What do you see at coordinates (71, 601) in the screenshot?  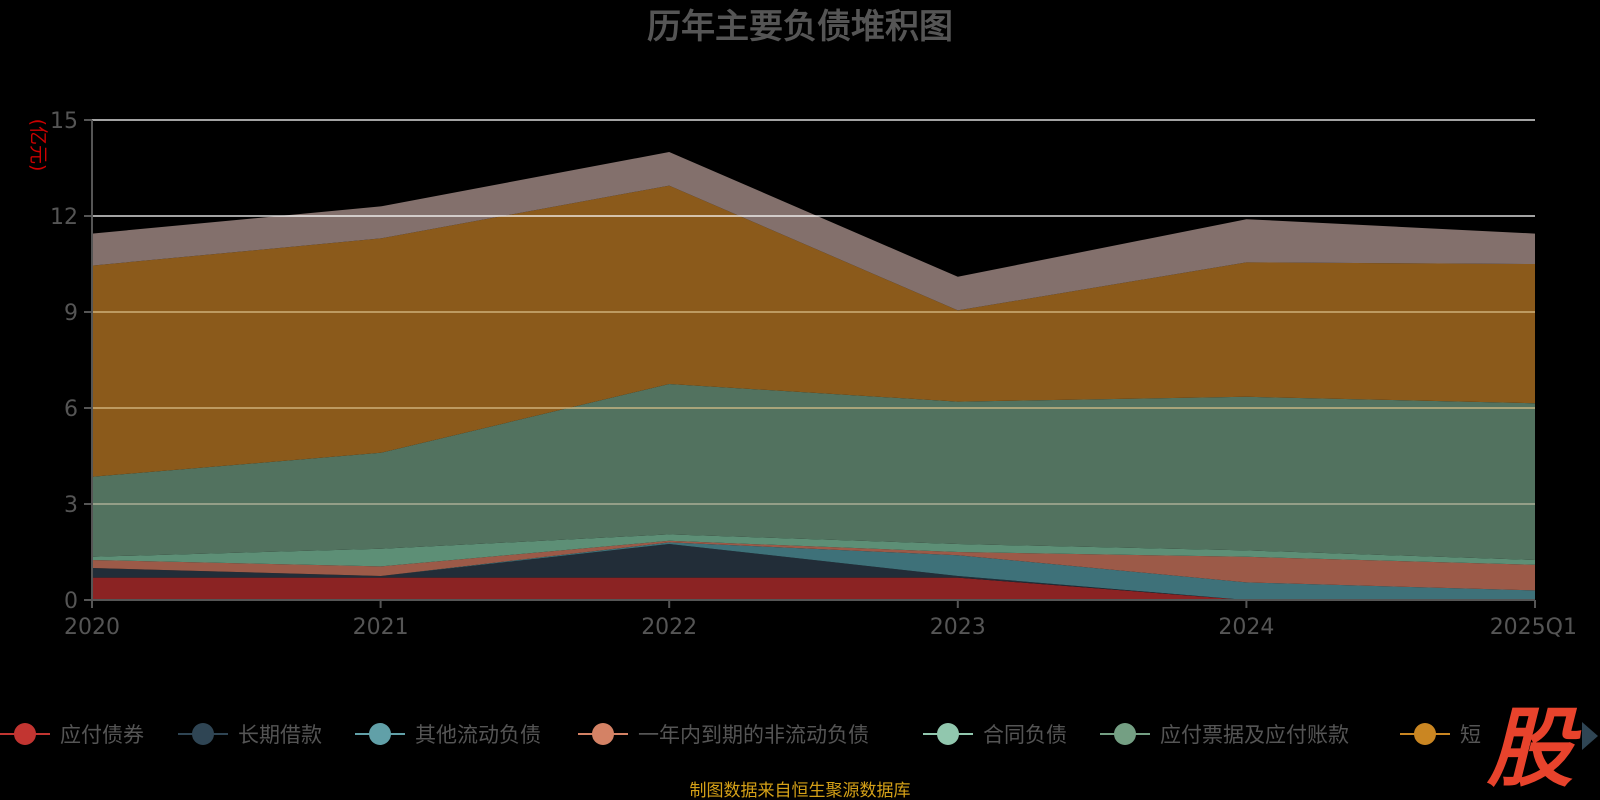 I see `y-tick-label: 0` at bounding box center [71, 601].